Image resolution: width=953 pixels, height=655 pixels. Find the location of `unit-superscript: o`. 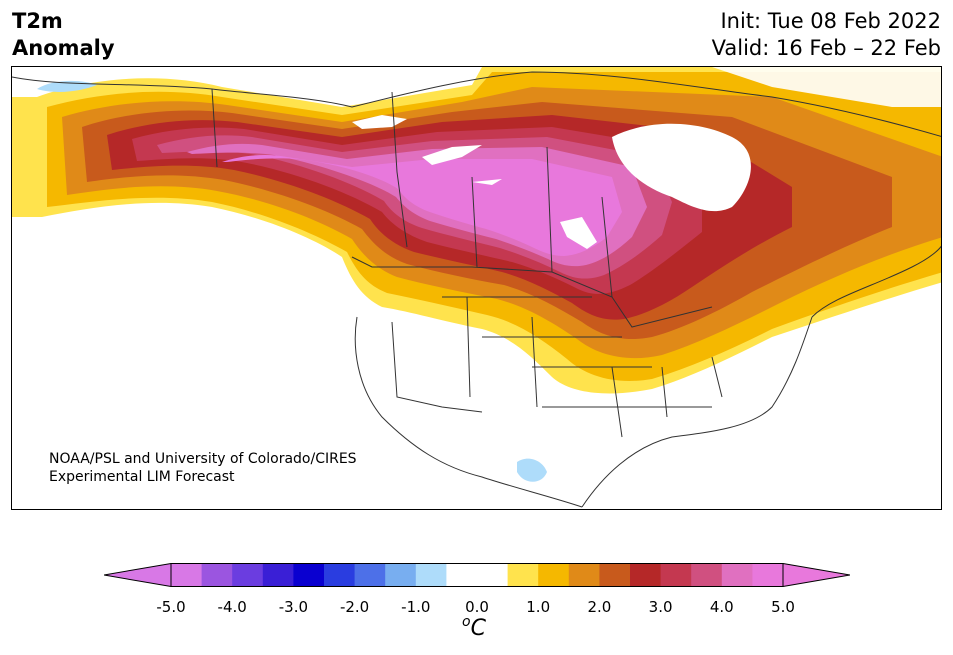

unit-superscript: o is located at coordinates (466, 622).